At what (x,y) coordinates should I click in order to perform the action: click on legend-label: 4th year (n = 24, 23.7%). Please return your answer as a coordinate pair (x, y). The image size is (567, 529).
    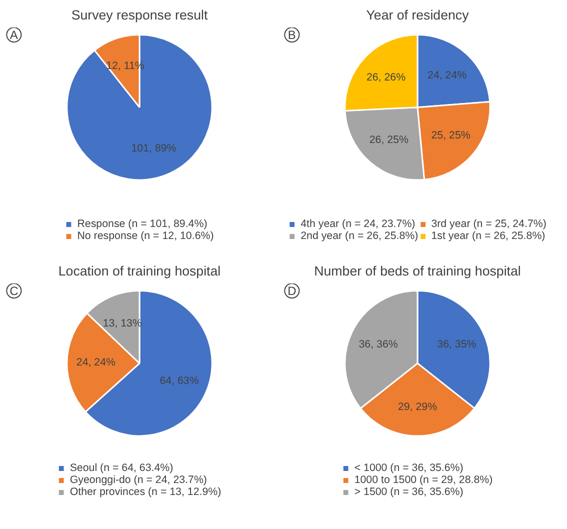
    Looking at the image, I should click on (358, 224).